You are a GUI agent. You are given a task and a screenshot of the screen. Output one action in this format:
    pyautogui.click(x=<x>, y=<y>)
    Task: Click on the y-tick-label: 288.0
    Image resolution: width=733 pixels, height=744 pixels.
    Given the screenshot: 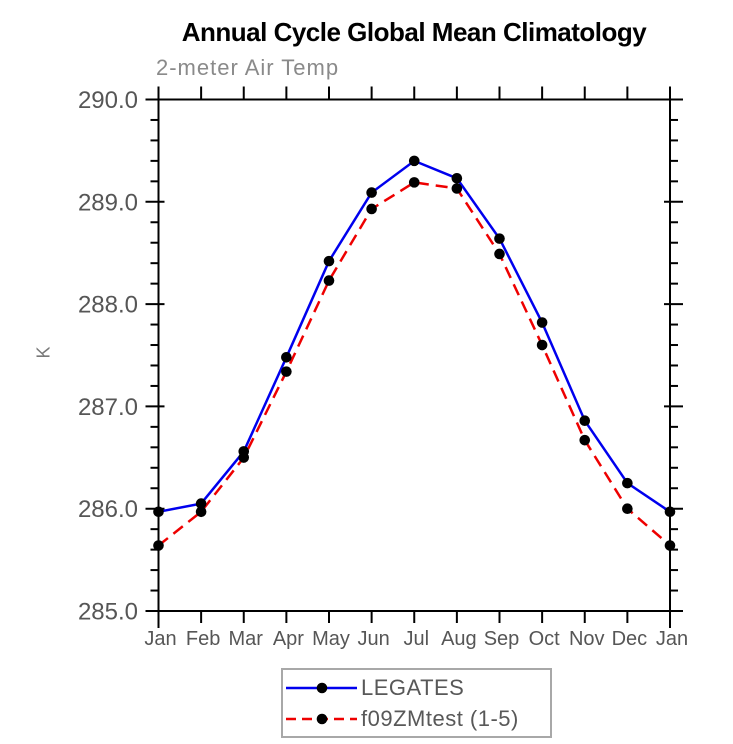 What is the action you would take?
    pyautogui.click(x=108, y=305)
    